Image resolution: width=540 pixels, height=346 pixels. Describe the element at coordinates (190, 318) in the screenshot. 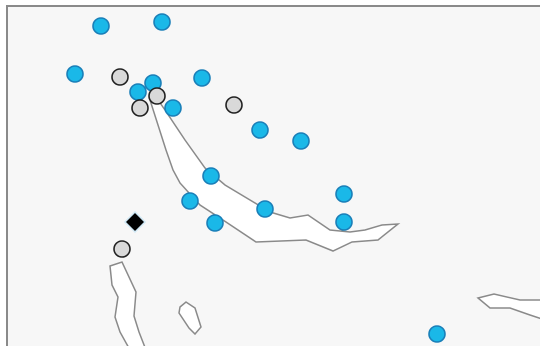

I see `landmass-small-islet` at that location.